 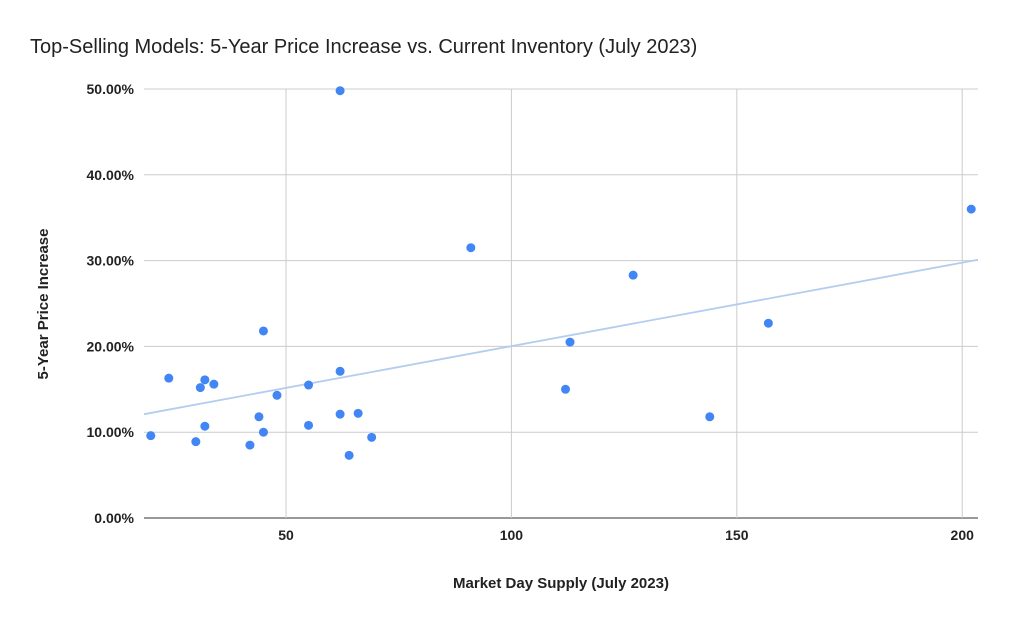 I want to click on x-tick-label: 100, so click(x=512, y=535).